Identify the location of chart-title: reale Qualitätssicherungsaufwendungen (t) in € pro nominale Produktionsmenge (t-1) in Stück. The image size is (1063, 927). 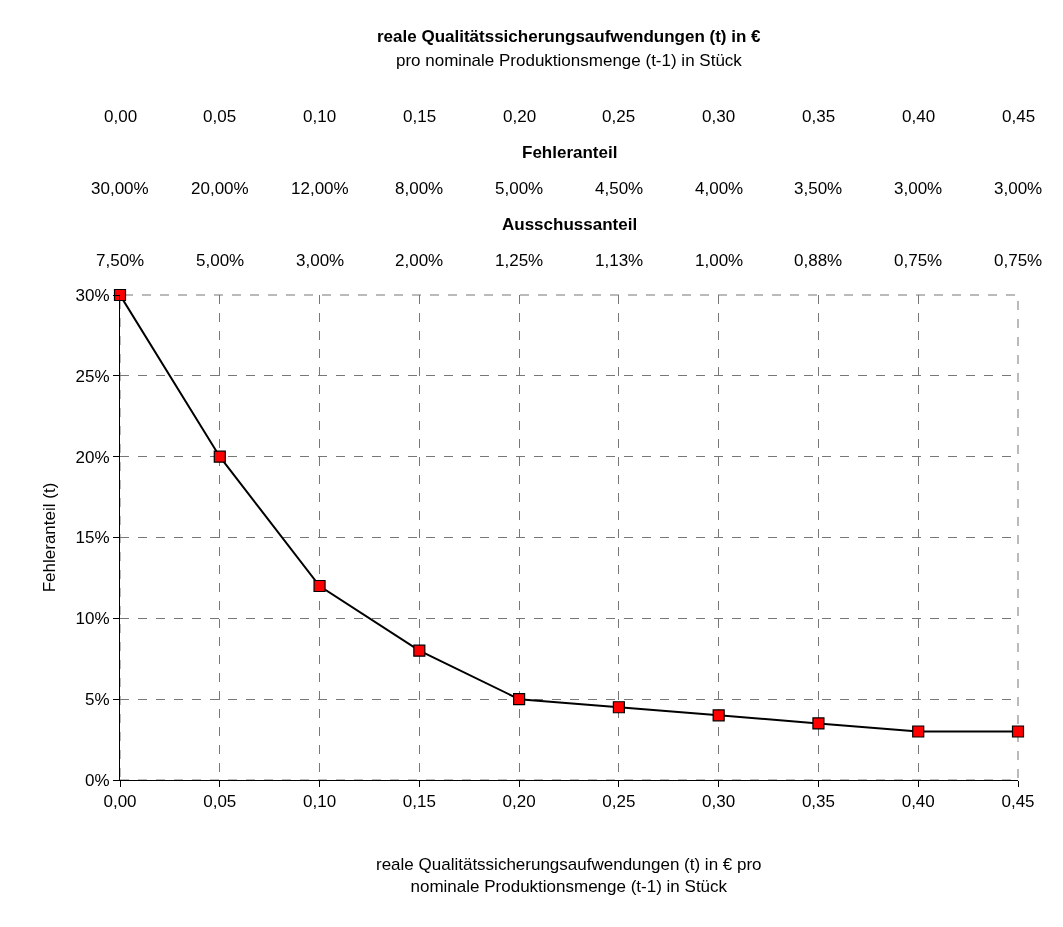
(569, 48).